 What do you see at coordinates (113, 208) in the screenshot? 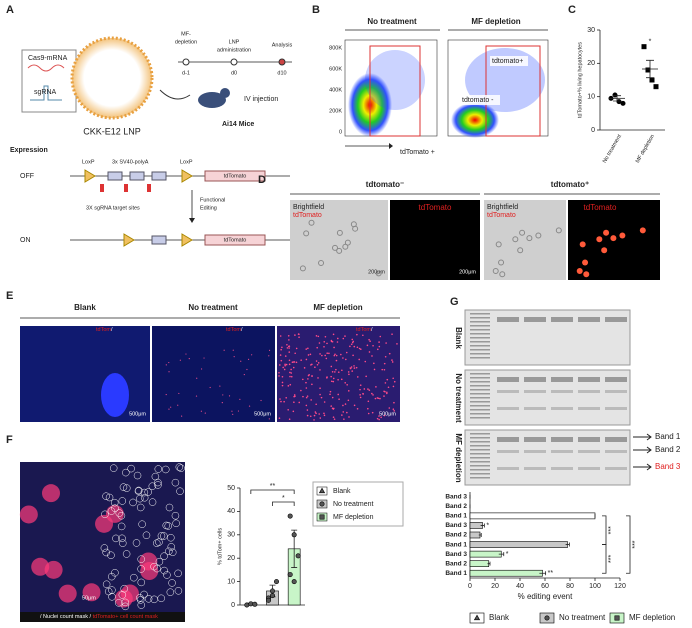
I see `targets-label: 3X sgRNA target sites` at bounding box center [113, 208].